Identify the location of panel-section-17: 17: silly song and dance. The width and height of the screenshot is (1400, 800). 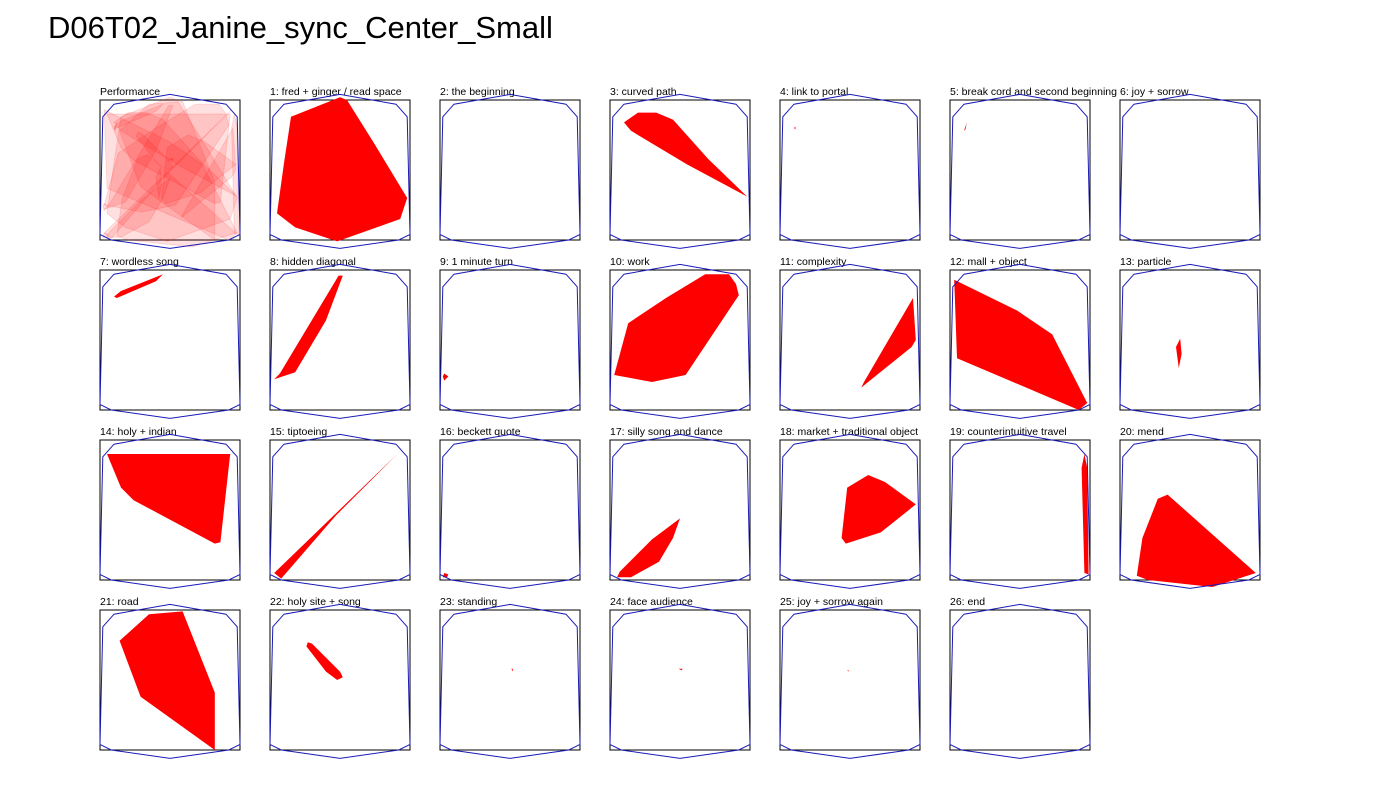
(680, 507).